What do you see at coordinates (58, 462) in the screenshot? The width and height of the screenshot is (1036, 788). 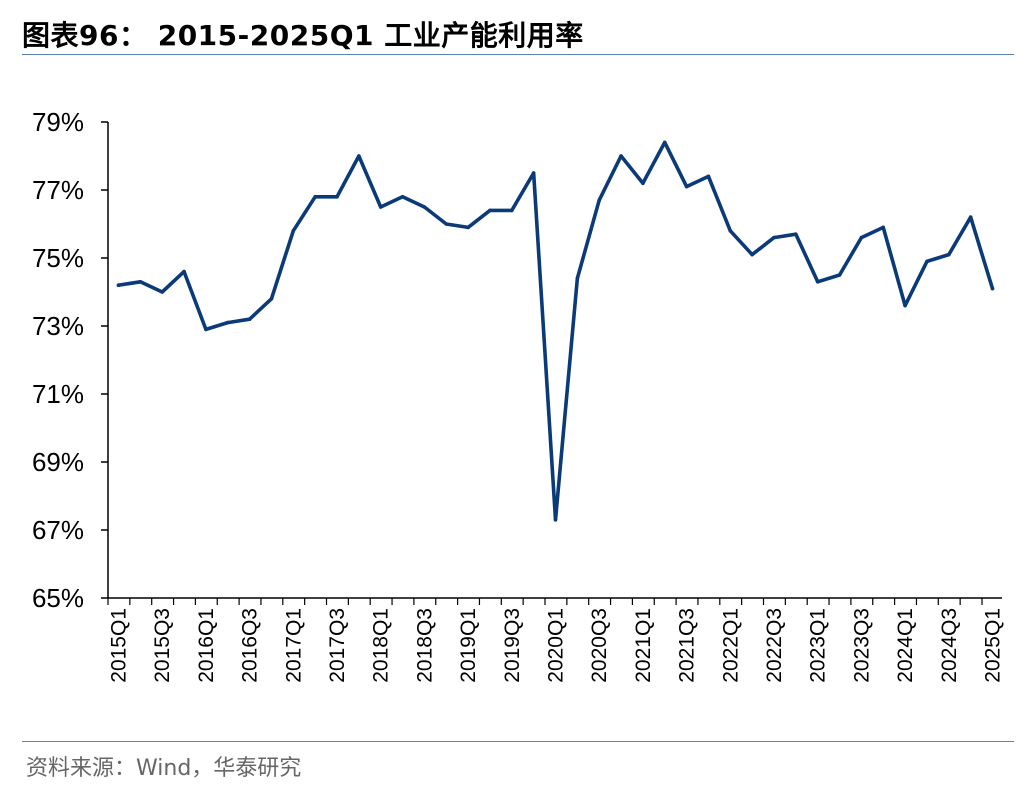 I see `y-tick-label: 69%` at bounding box center [58, 462].